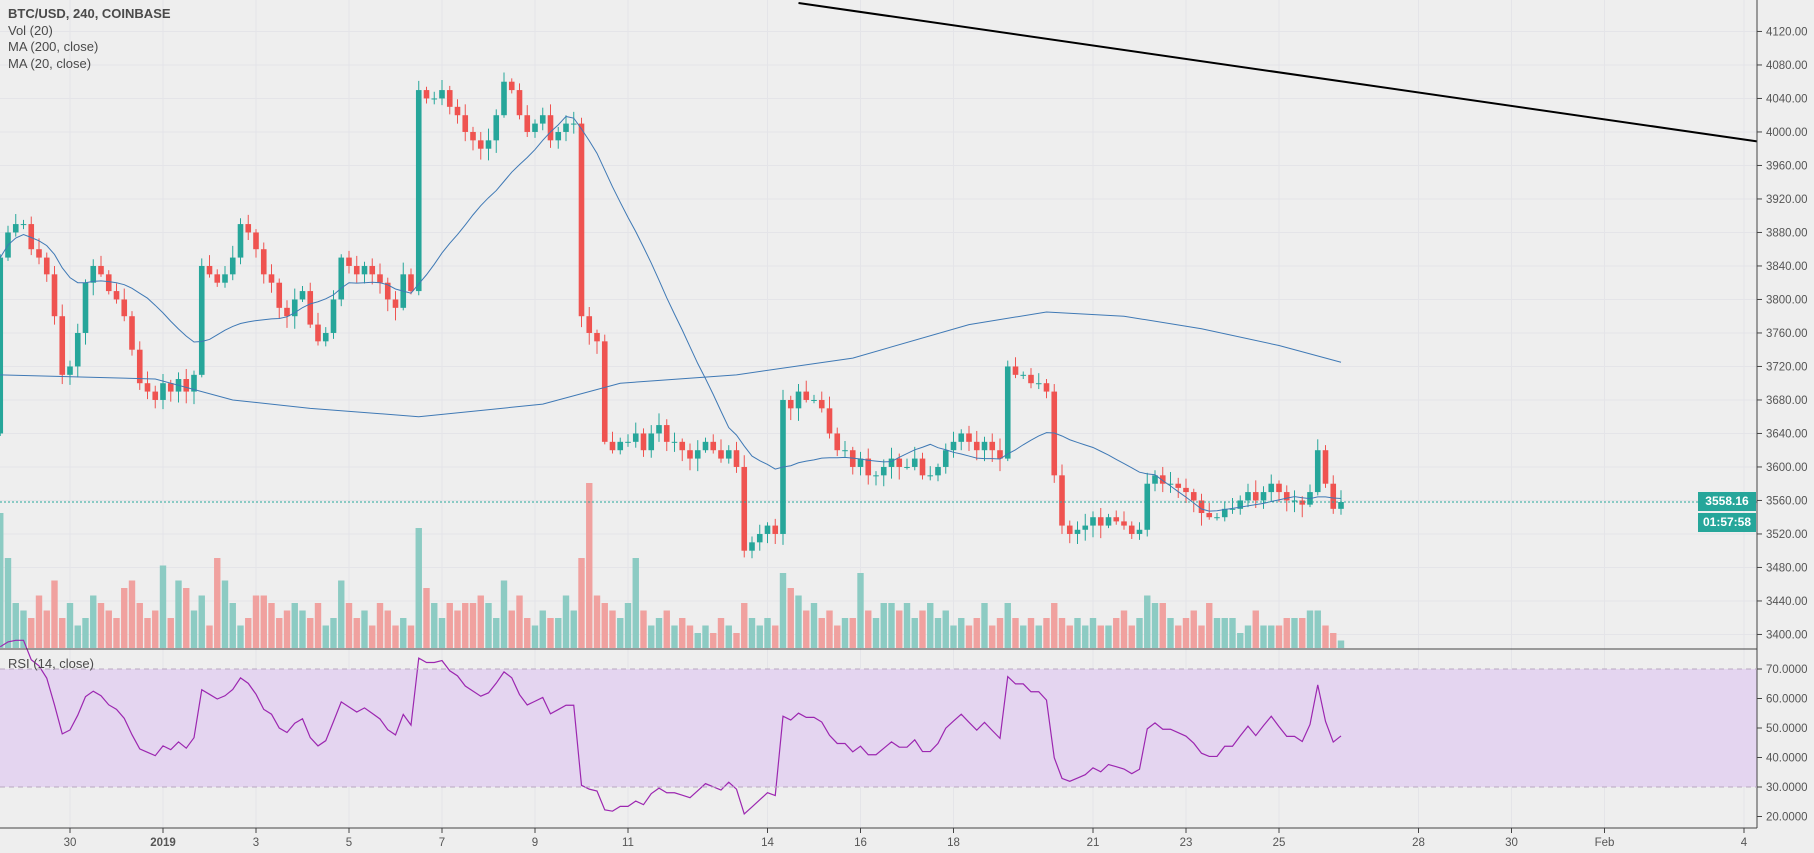 The height and width of the screenshot is (853, 1814). Describe the element at coordinates (1787, 568) in the screenshot. I see `price-tick-label: 3480.00` at that location.